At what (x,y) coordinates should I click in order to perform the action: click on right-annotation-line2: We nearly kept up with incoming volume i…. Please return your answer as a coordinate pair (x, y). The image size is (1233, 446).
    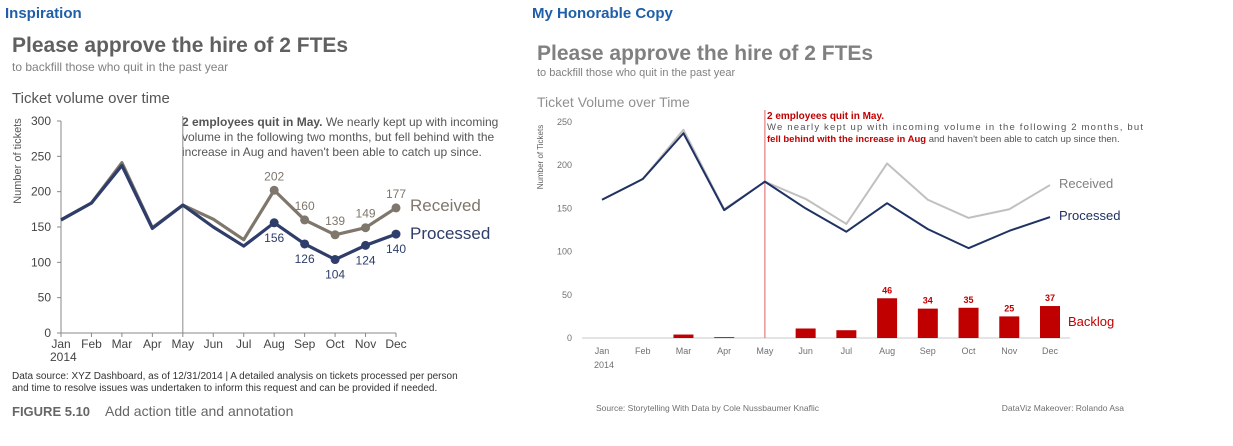
    Looking at the image, I should click on (955, 127).